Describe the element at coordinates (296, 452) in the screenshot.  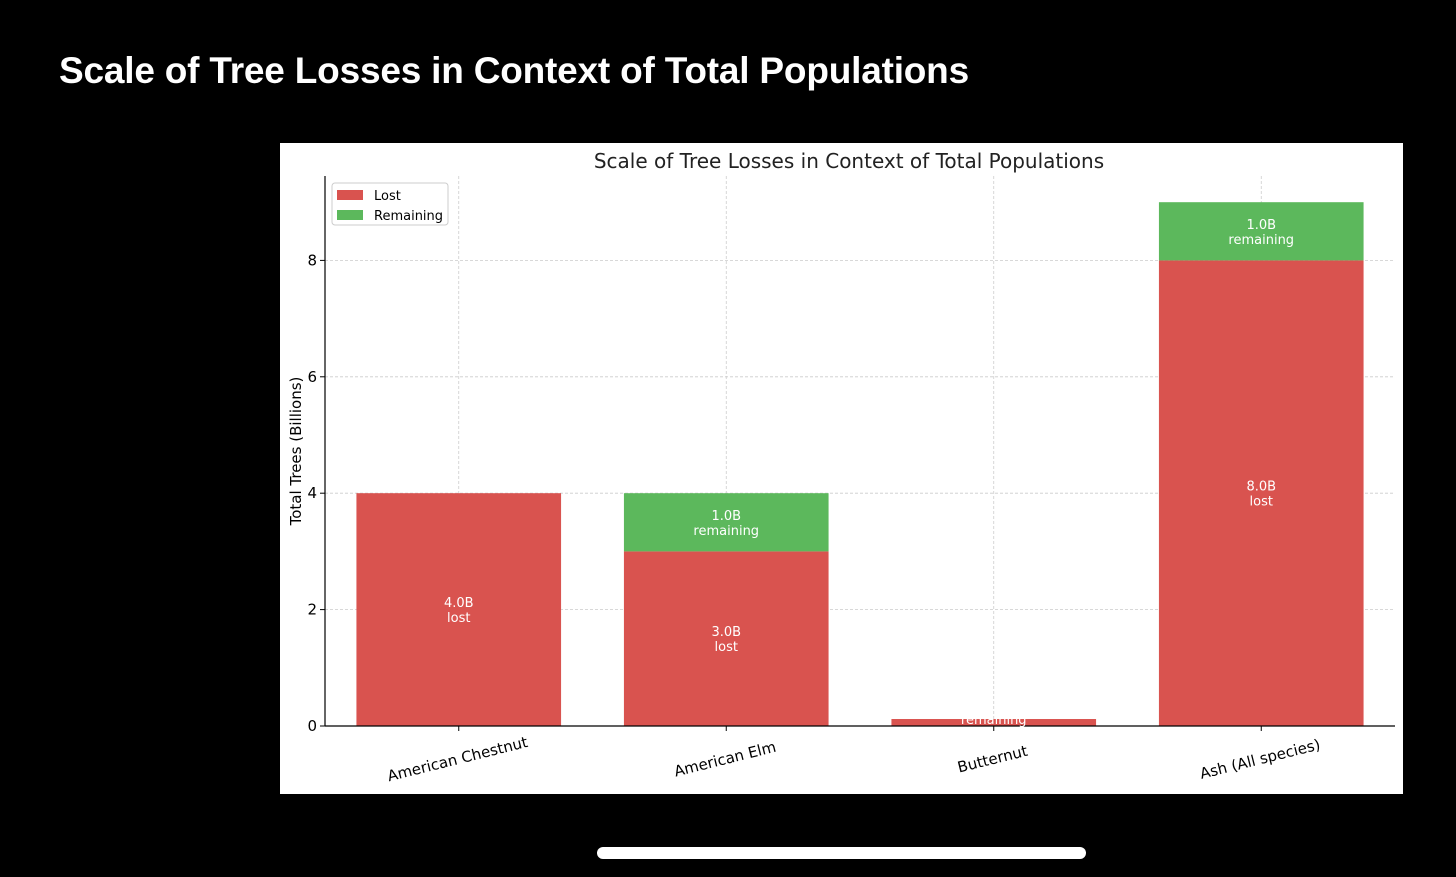
I see `y-axis-label: Total Trees (Billions)` at that location.